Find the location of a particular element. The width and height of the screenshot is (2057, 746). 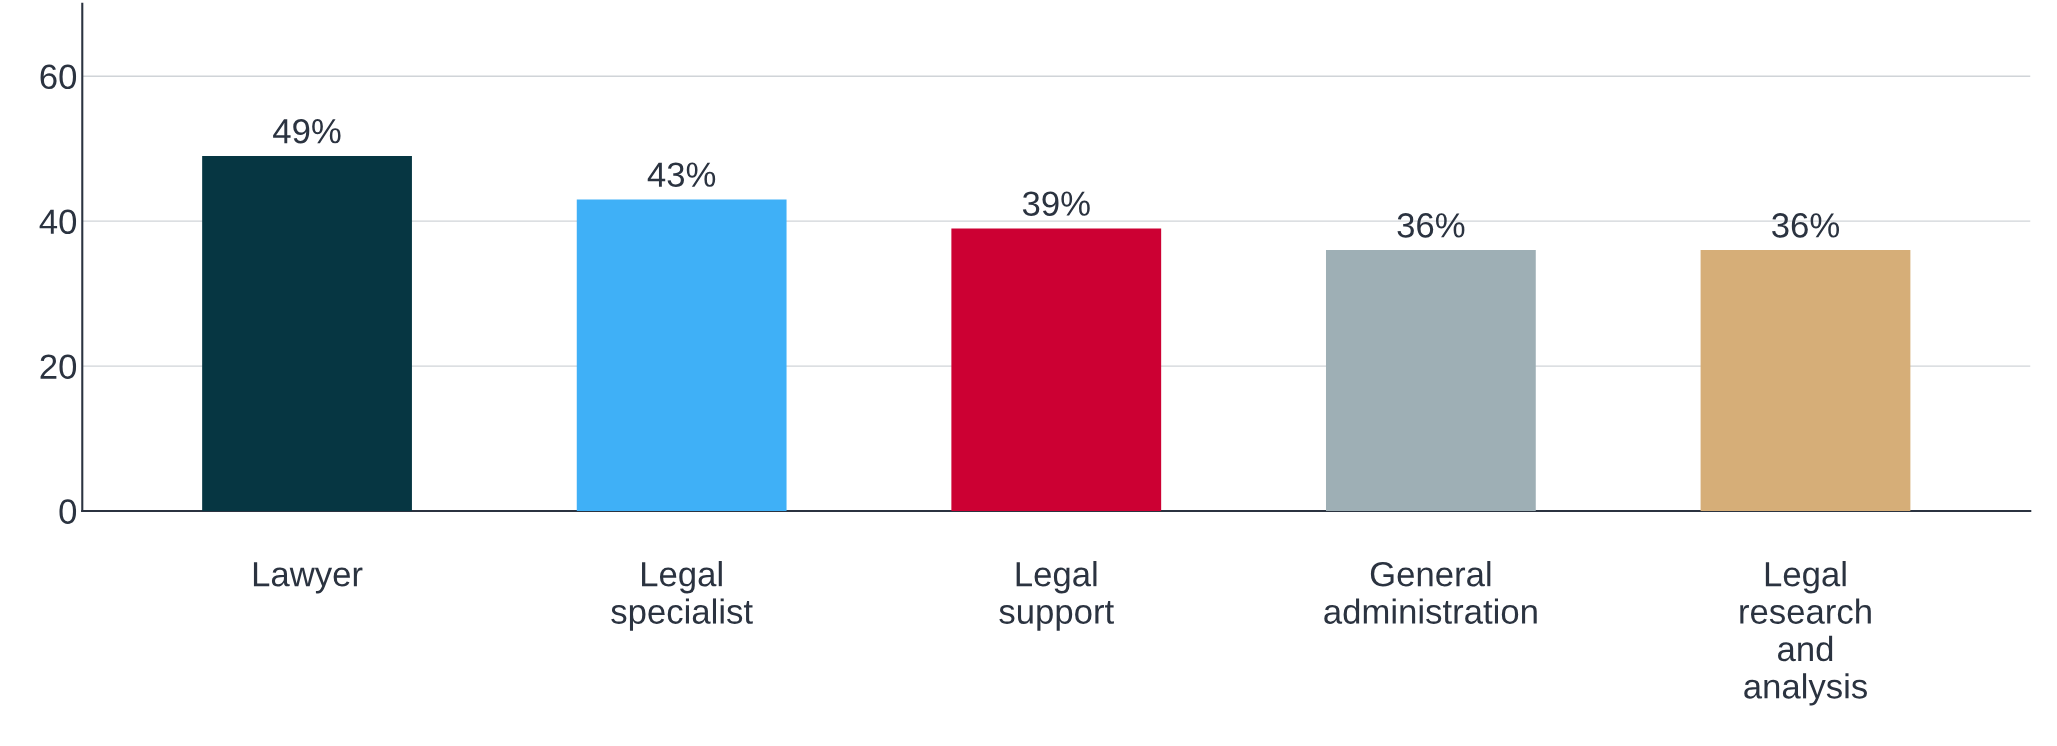

x-tick-label: General administration is located at coordinates (1430, 592).